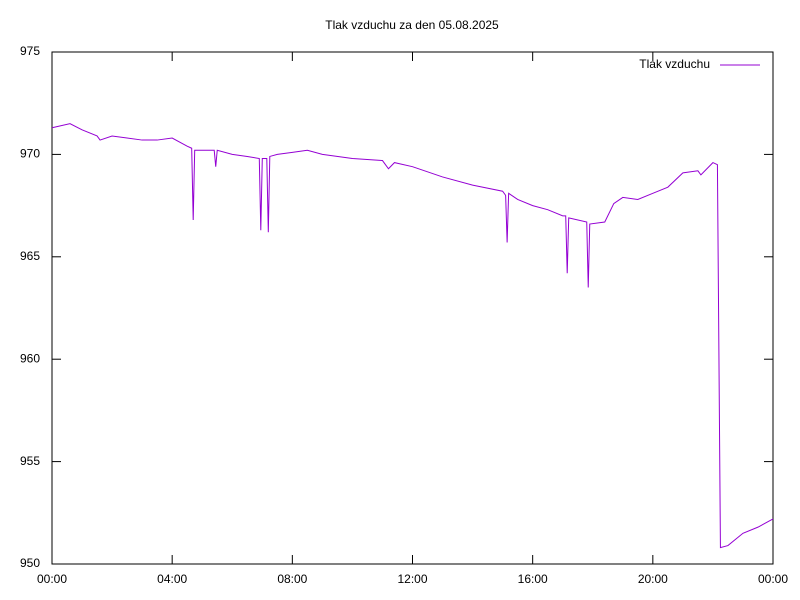  I want to click on x-tick-label: 12:00, so click(412, 579).